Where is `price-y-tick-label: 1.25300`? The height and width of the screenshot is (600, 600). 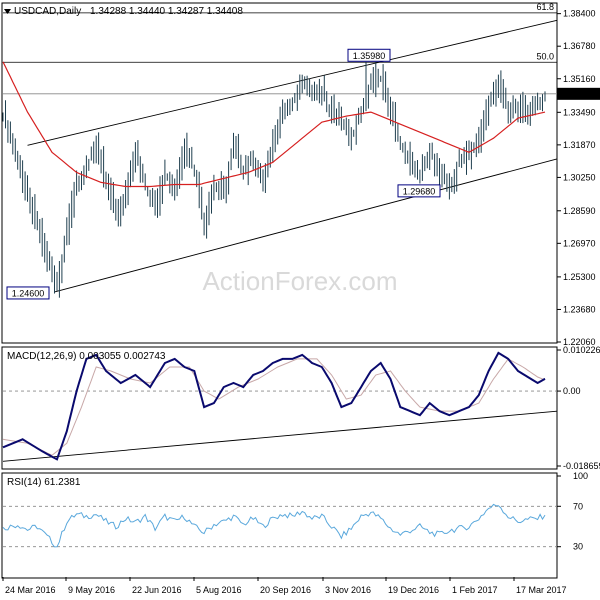
price-y-tick-label: 1.25300 is located at coordinates (579, 277).